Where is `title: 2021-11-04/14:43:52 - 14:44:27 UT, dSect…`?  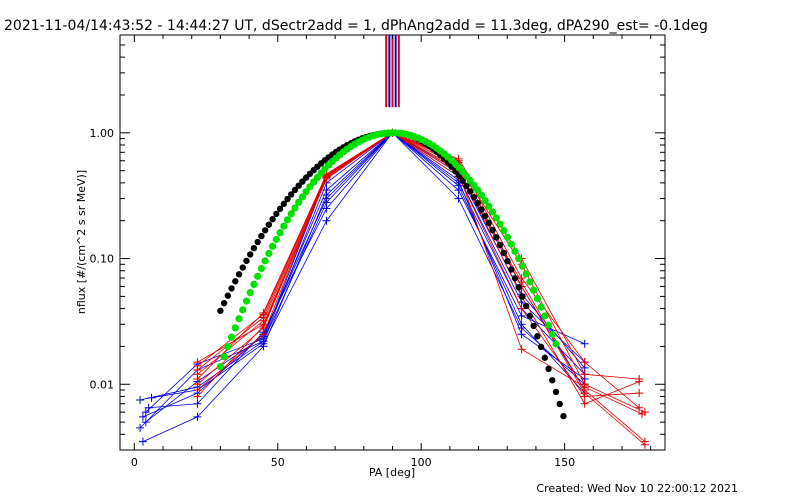 title: 2021-11-04/14:43:52 - 14:44:27 UT, dSect… is located at coordinates (356, 26).